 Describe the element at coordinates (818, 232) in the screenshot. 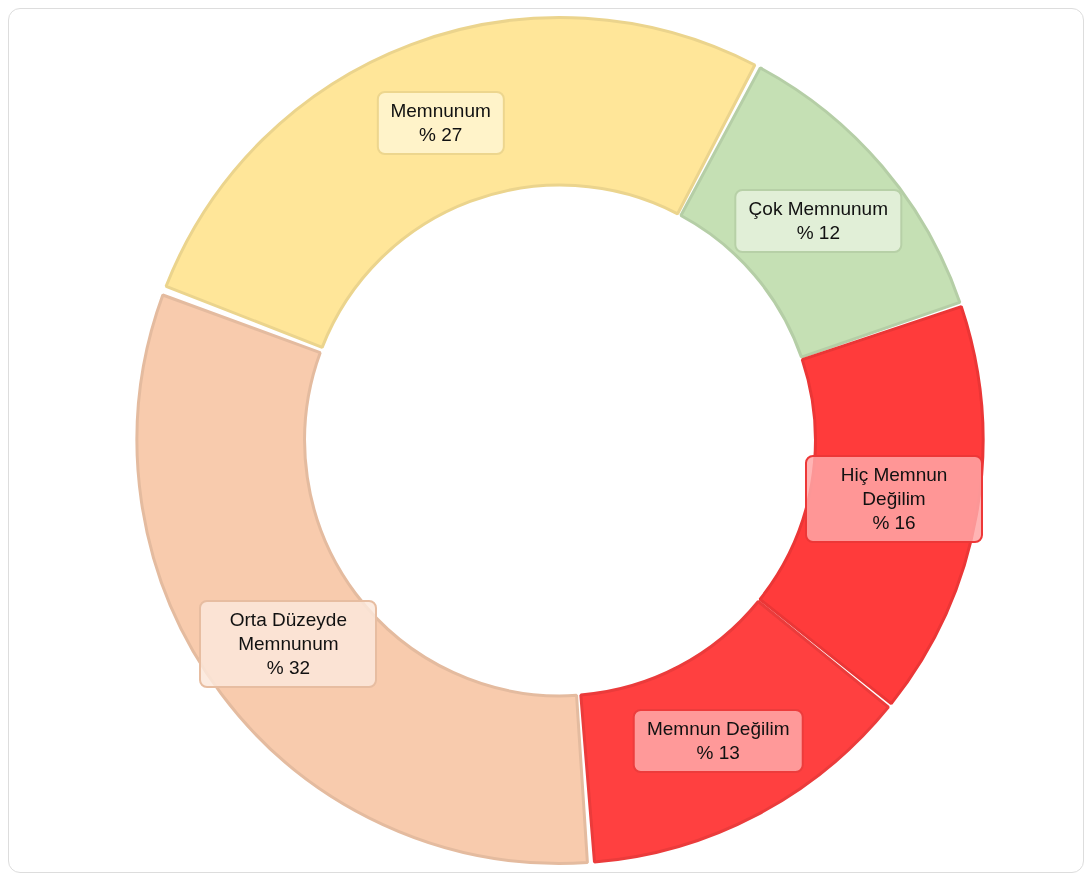

I see `data-label: % 12` at that location.